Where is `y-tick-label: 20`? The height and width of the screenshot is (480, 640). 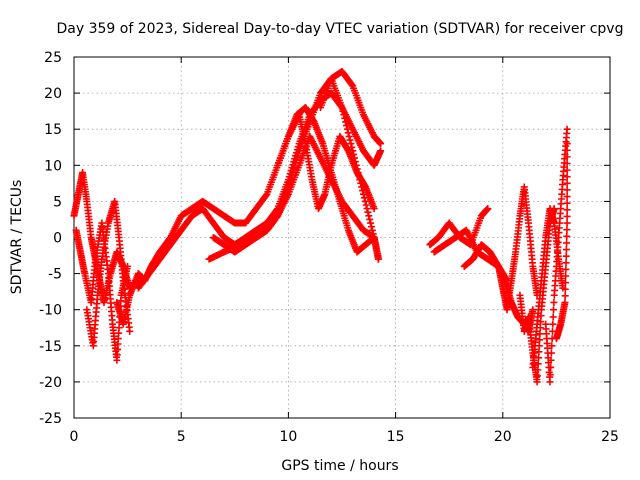 y-tick-label: 20 is located at coordinates (53, 94).